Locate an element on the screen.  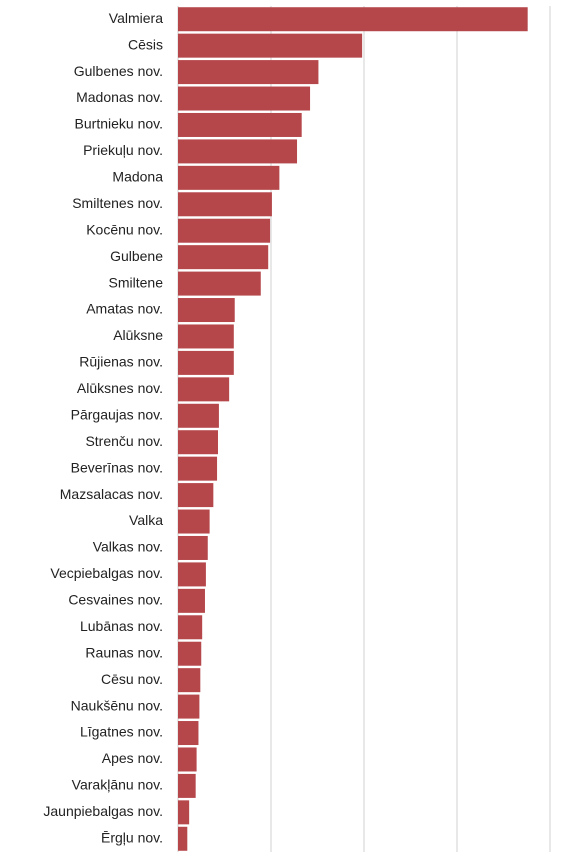
y-tick-label: Madona is located at coordinates (137, 177).